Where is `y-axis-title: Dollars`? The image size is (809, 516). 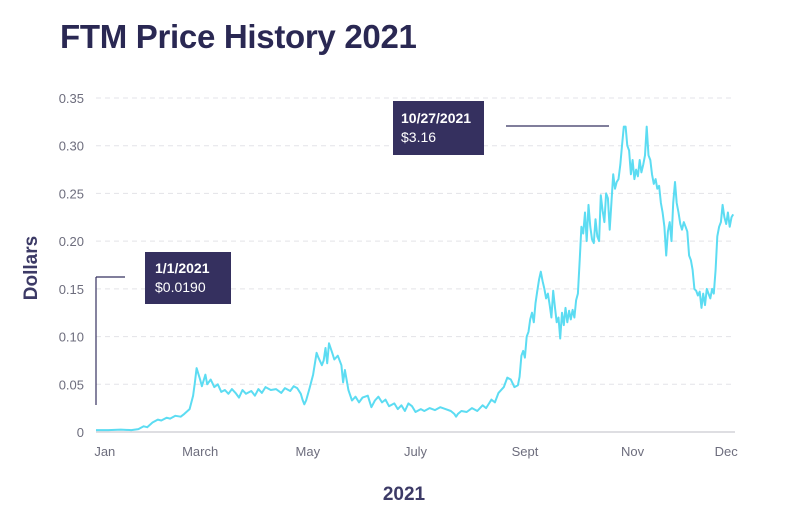
y-axis-title: Dollars is located at coordinates (31, 268).